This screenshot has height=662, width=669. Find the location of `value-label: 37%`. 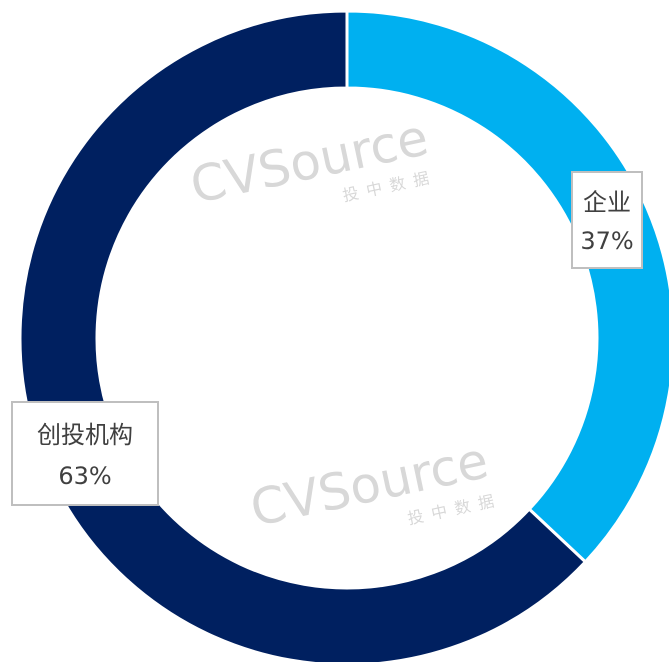

value-label: 37% is located at coordinates (606, 241).